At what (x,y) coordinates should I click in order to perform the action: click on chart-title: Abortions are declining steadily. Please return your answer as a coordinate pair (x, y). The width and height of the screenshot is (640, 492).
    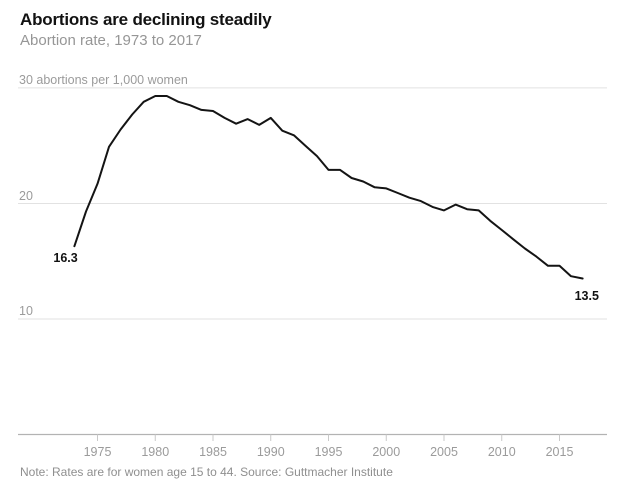
    Looking at the image, I should click on (146, 19).